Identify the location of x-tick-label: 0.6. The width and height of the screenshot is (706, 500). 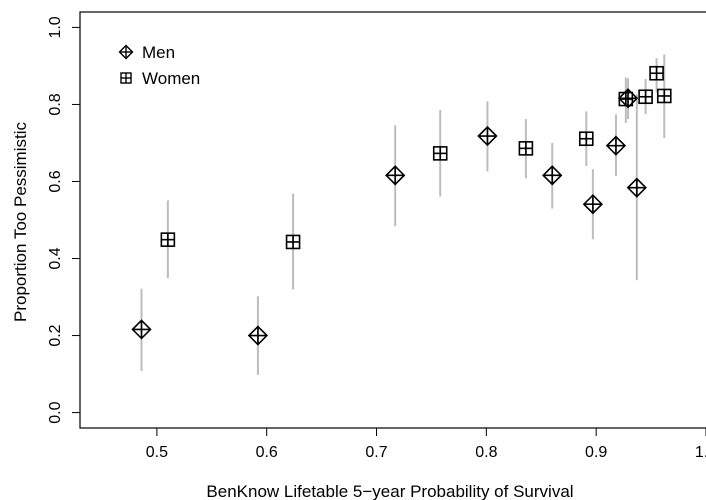
(267, 452).